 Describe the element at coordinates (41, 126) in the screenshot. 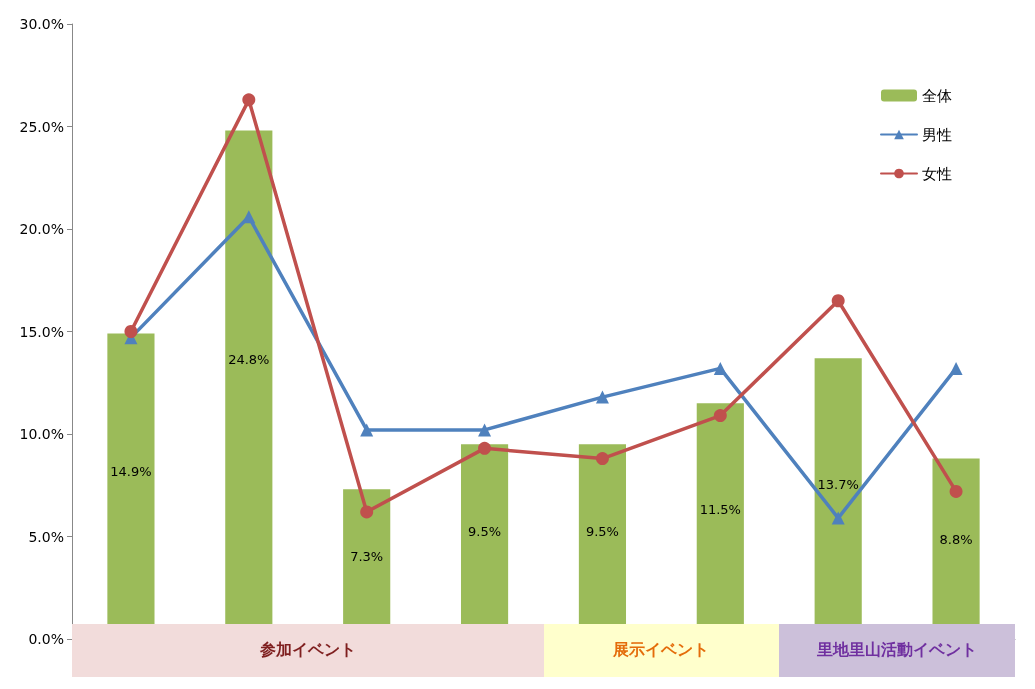

I see `y-tick-label: 25.0%` at that location.